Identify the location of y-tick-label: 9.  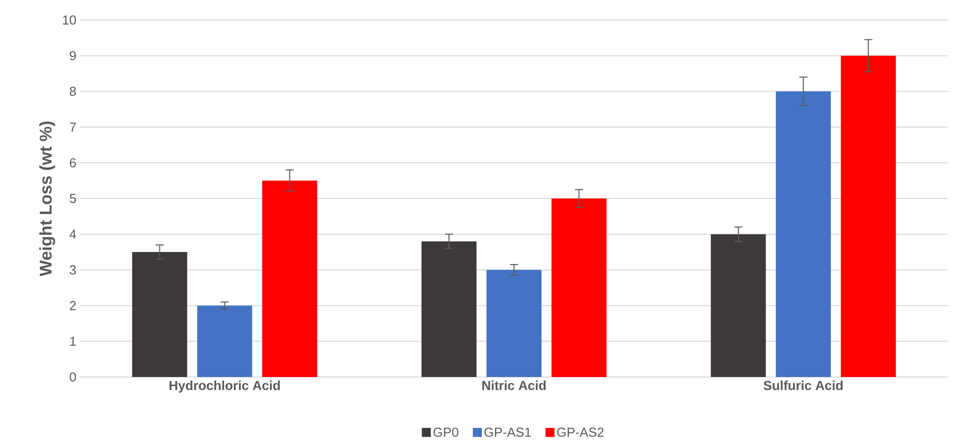
(73, 55).